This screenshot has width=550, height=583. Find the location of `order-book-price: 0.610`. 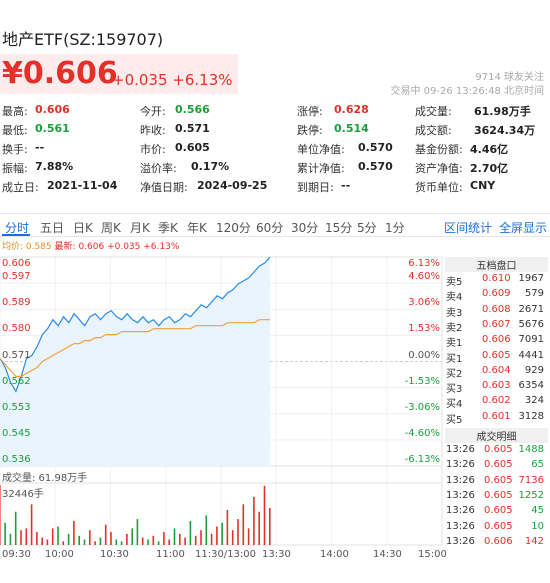

order-book-price: 0.610 is located at coordinates (496, 278).